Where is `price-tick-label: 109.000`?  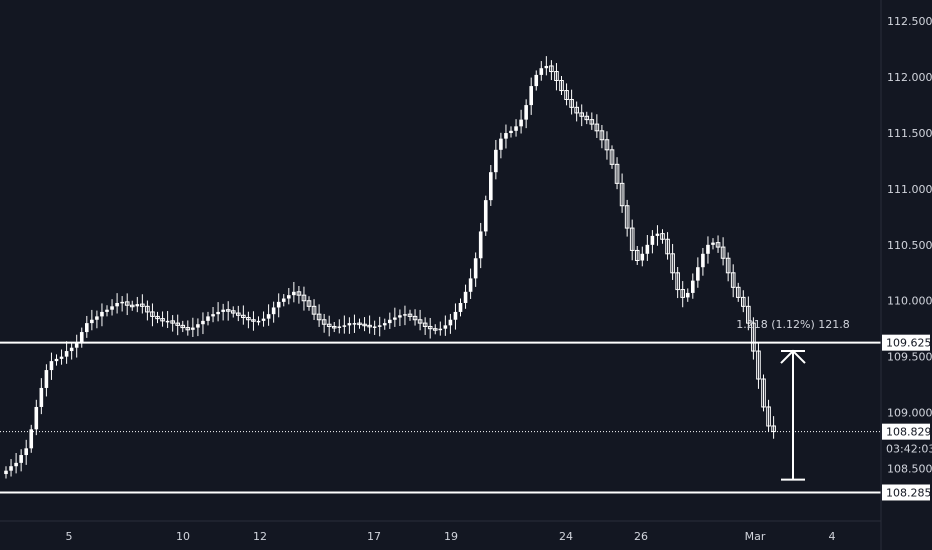
price-tick-label: 109.000 is located at coordinates (909, 413).